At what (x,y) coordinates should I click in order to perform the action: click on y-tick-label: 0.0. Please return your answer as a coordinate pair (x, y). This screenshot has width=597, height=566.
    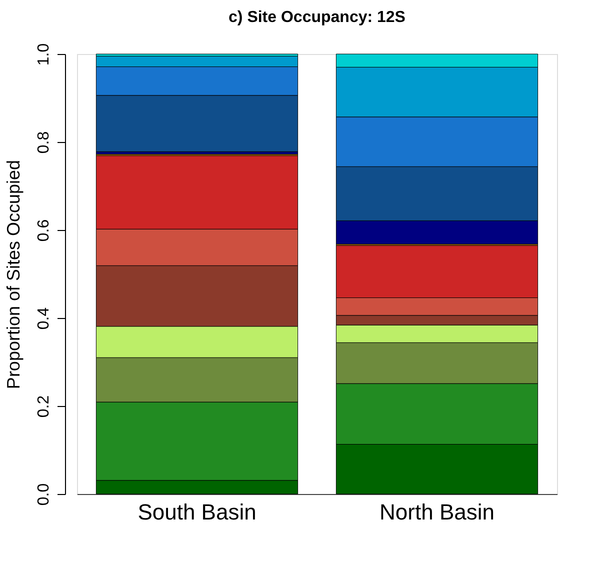
    Looking at the image, I should click on (44, 494).